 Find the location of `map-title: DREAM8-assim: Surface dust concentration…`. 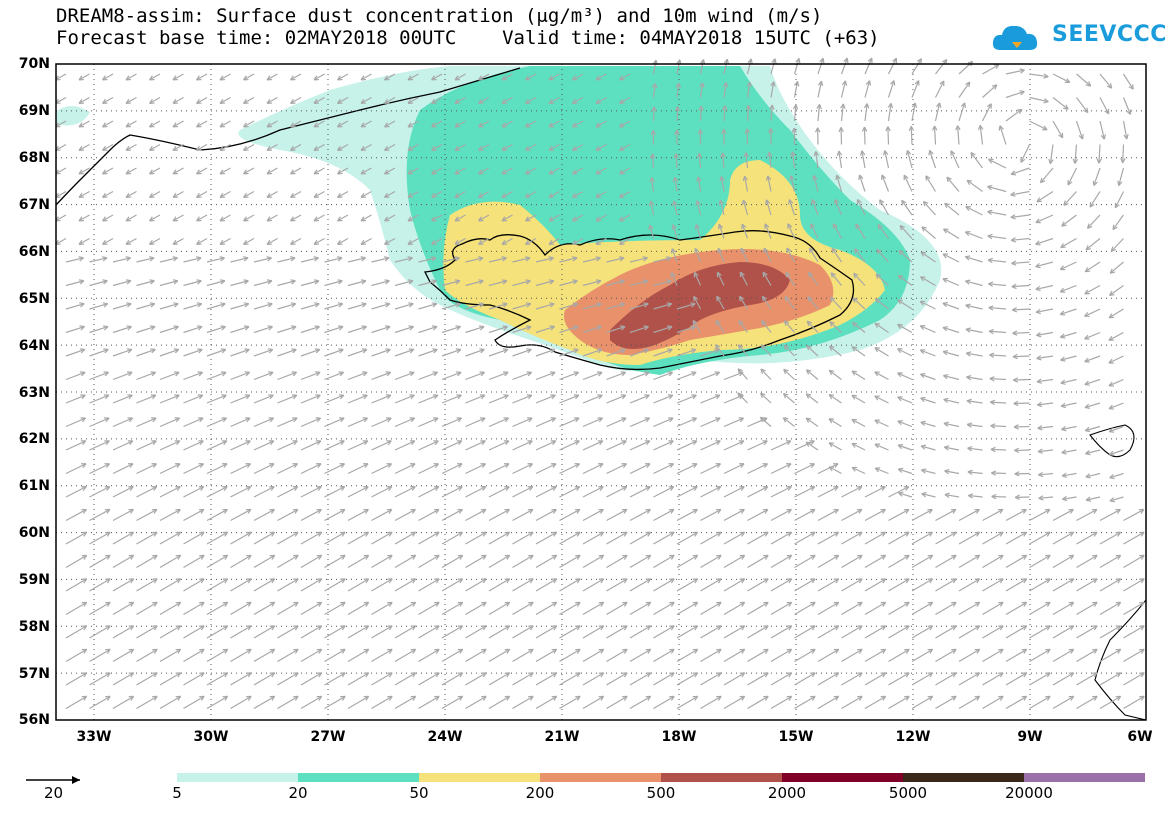

map-title: DREAM8-assim: Surface dust concentration… is located at coordinates (439, 16).